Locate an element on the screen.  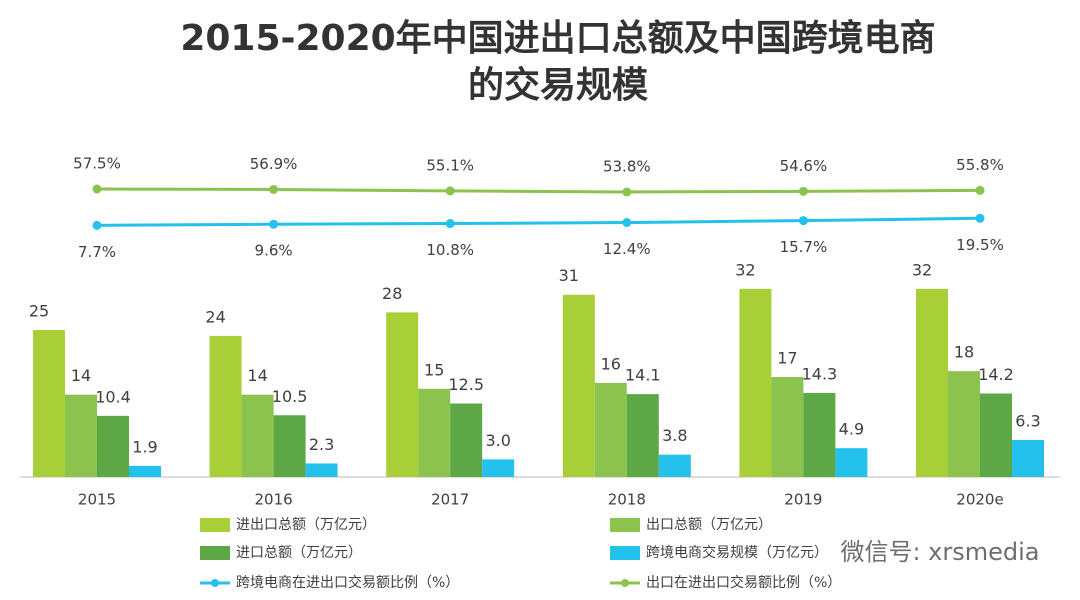
x-tick-label: 2015 is located at coordinates (97, 500).